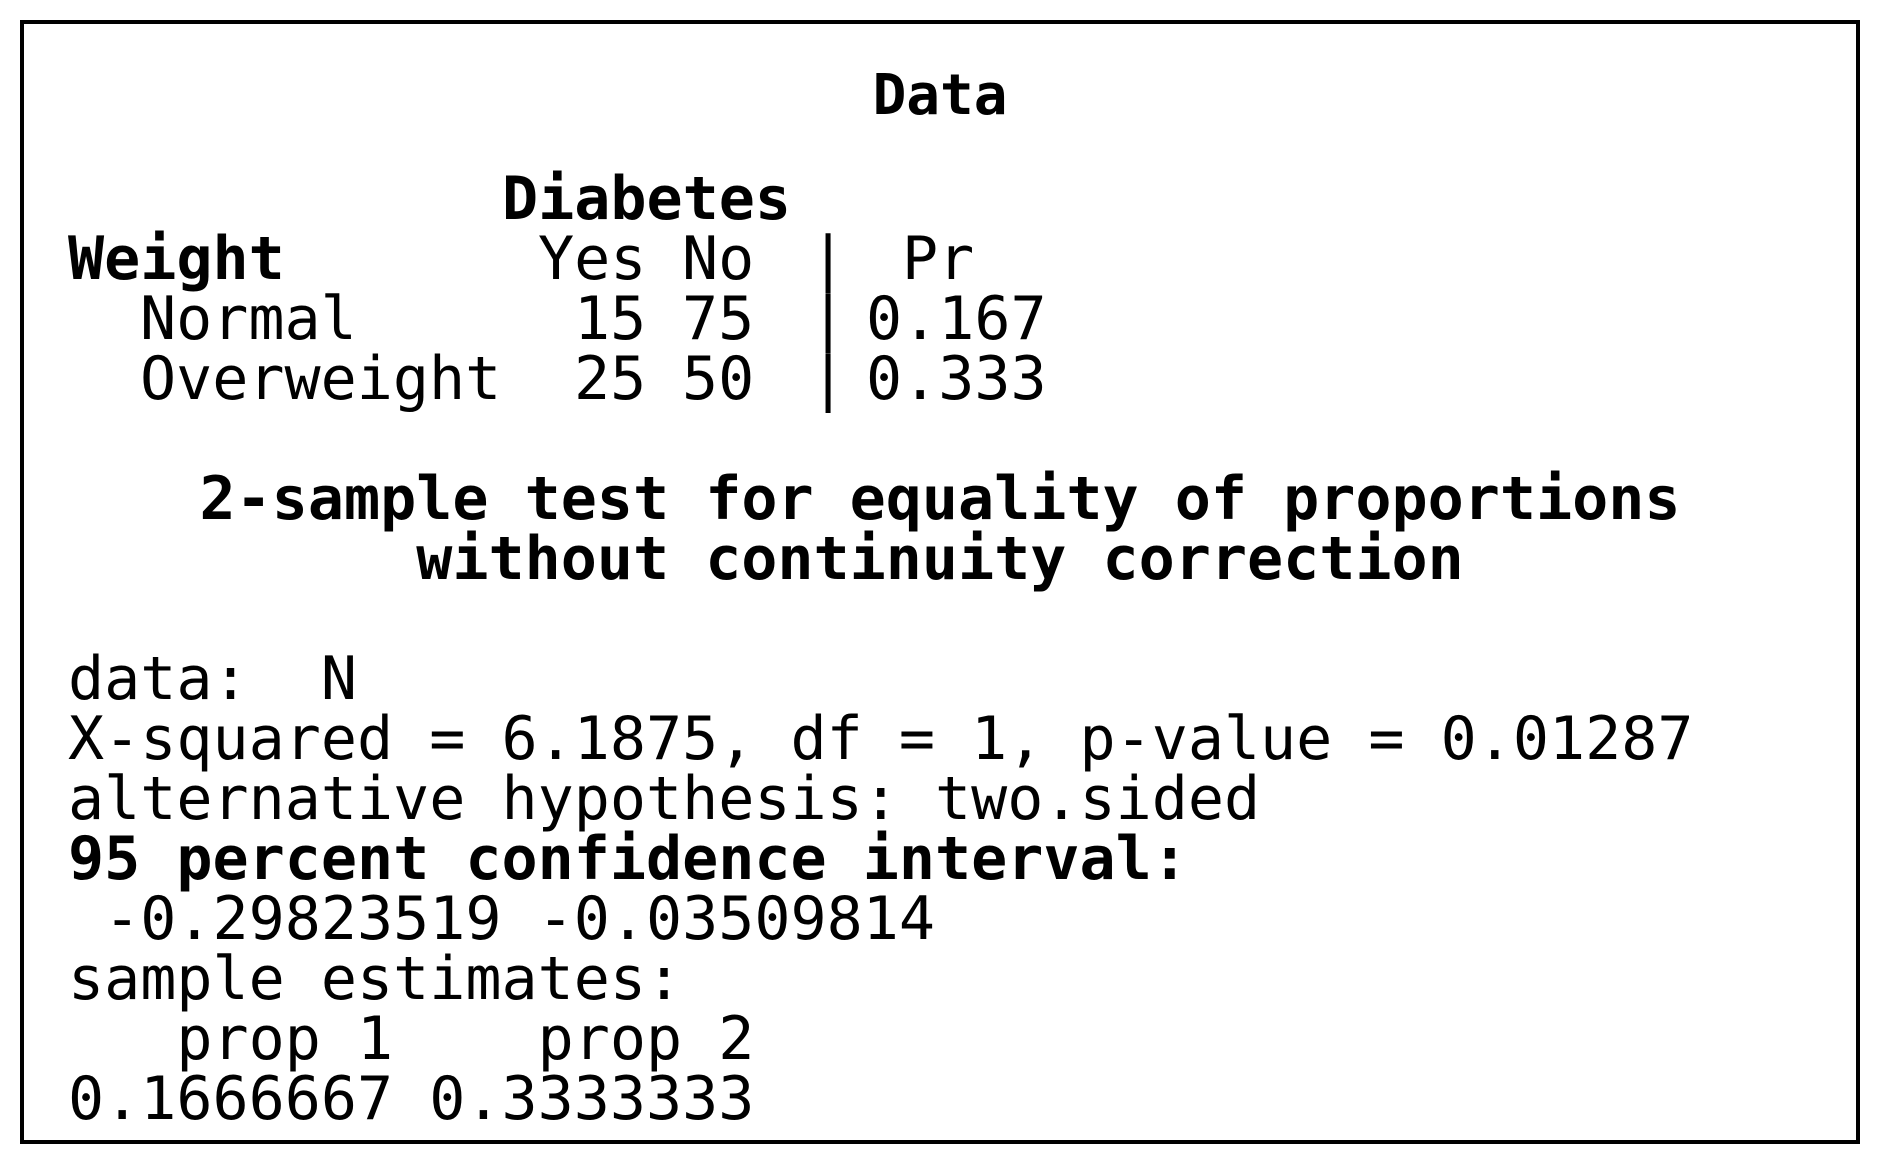  What do you see at coordinates (956, 319) in the screenshot?
I see `cell-normal-pr: 0.167` at bounding box center [956, 319].